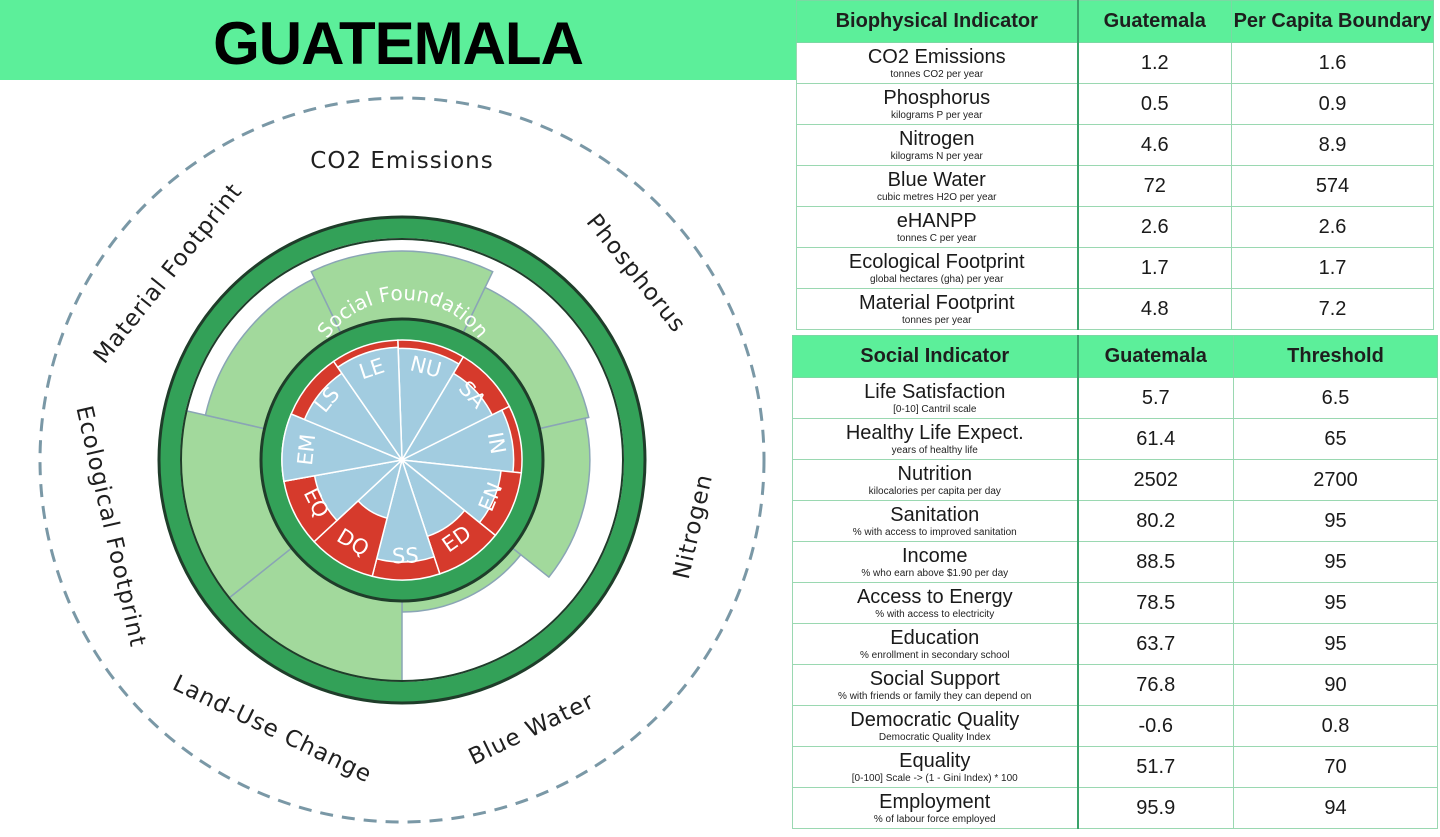  I want to click on indicator-name: Blue Water, so click(936, 179).